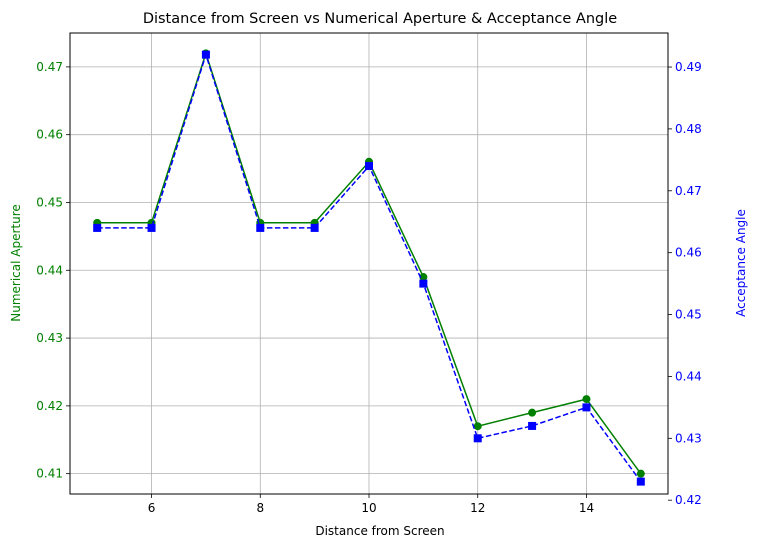  I want to click on y-left-tick-label: 0.45, so click(49, 202).